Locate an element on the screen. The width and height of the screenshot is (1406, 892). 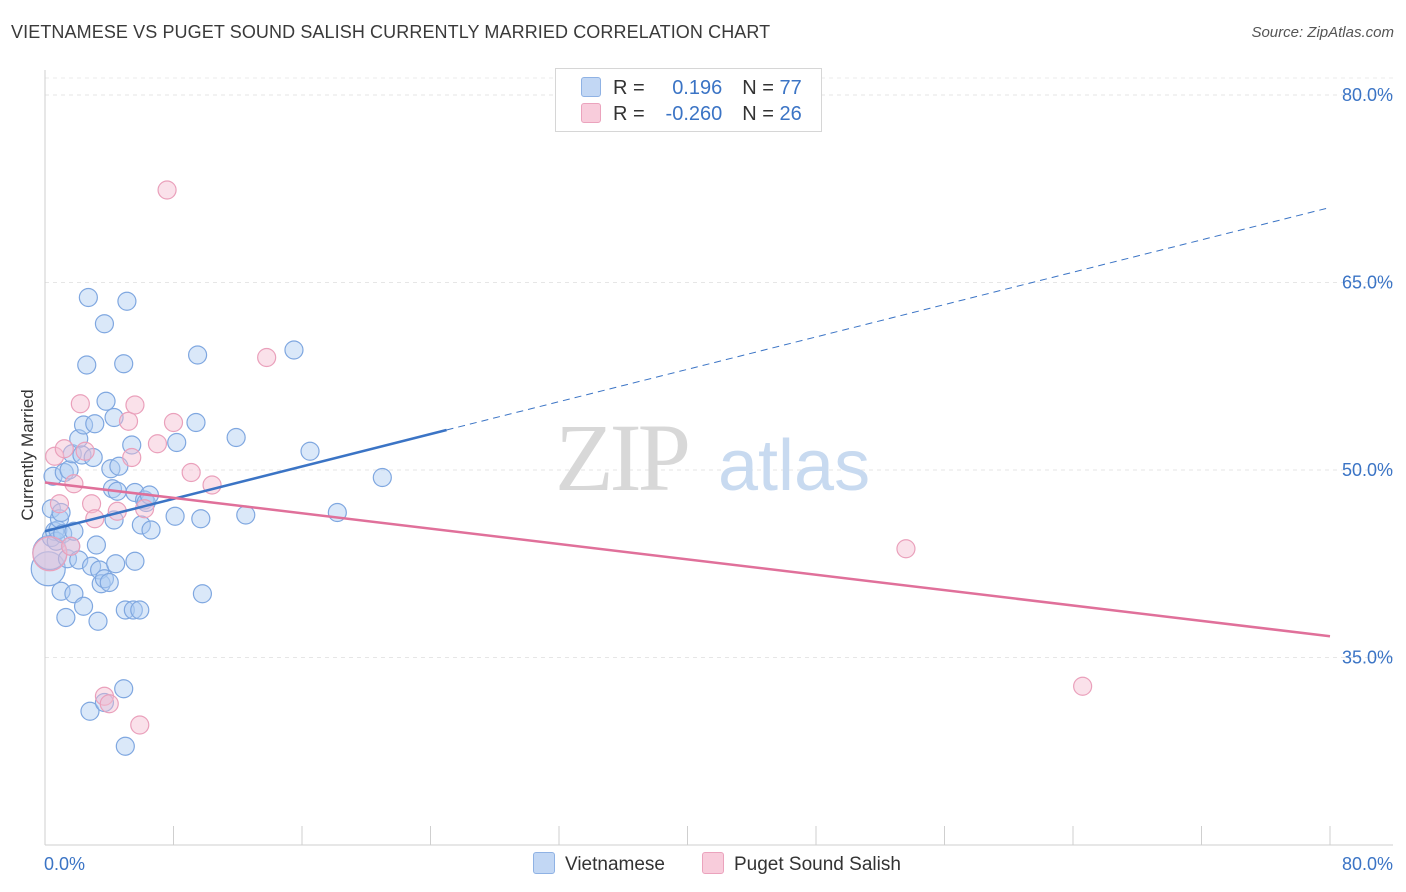
correlation-legend: R = 0.196 N = 77 R = -0.260 N = 26 is located at coordinates (688, 100).